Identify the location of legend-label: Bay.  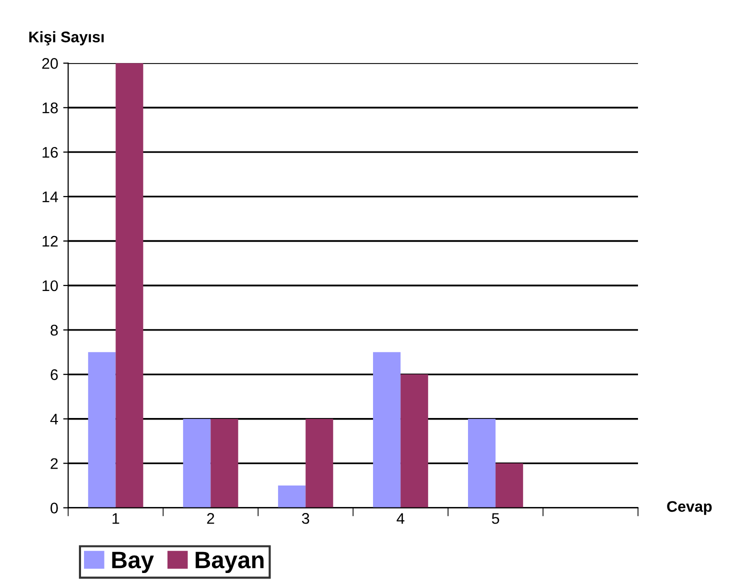
(133, 562).